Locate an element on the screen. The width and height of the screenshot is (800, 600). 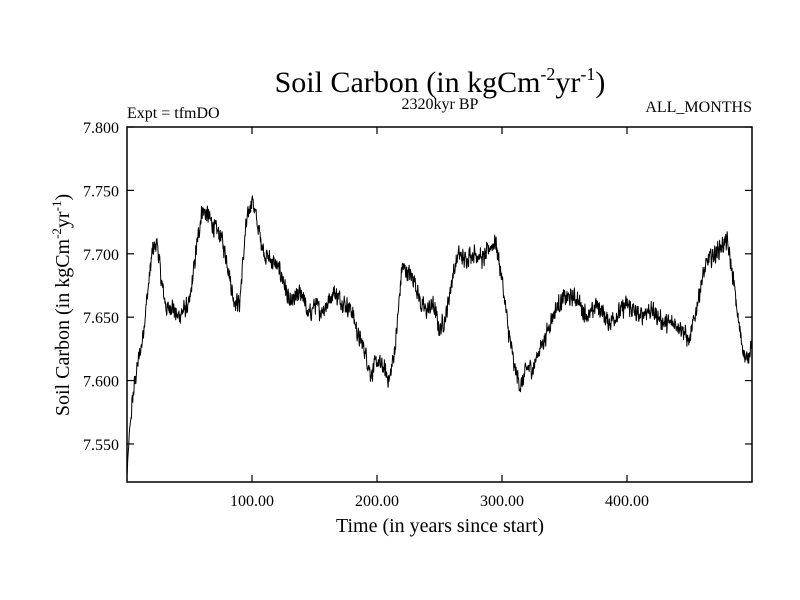
y-axis-label-sup-1: -2 is located at coordinates (56, 233).